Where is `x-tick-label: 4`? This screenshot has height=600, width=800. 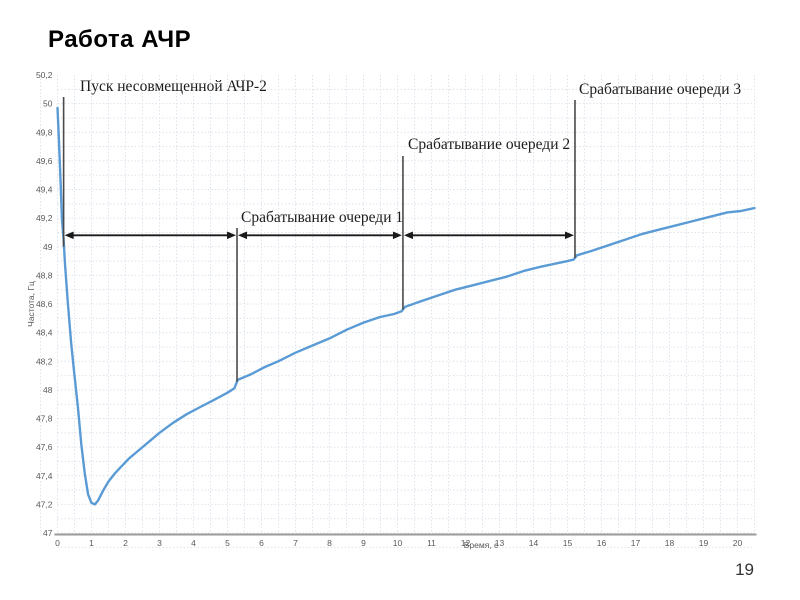 x-tick-label: 4 is located at coordinates (193, 543).